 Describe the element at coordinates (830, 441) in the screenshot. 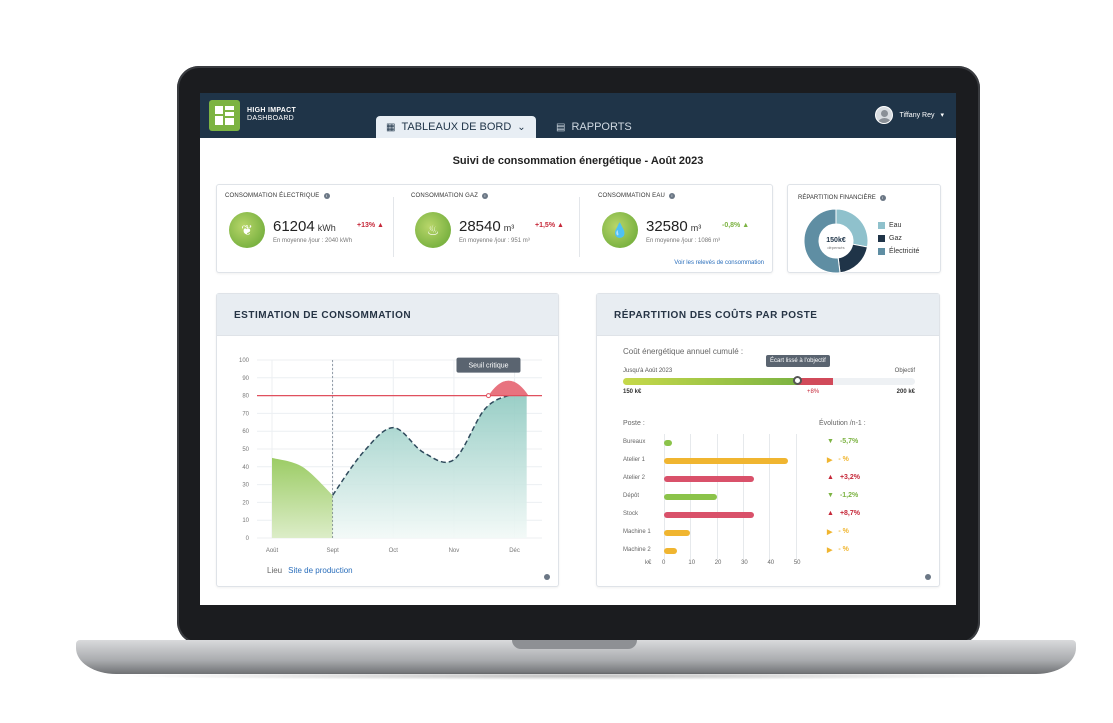

I see `arrow-down-icon: ▼` at that location.